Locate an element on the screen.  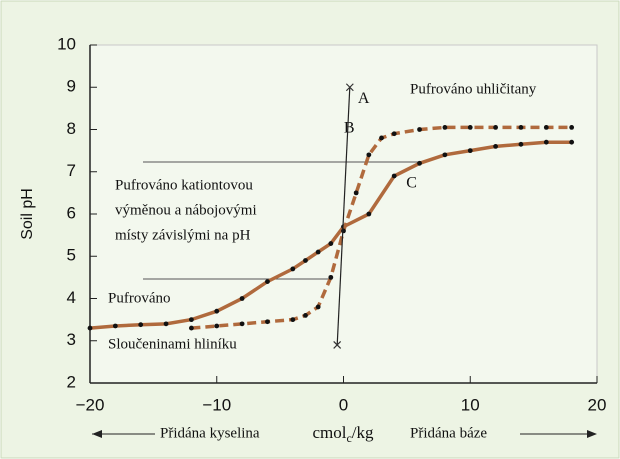
y-tick-label: 7 is located at coordinates (71, 170).